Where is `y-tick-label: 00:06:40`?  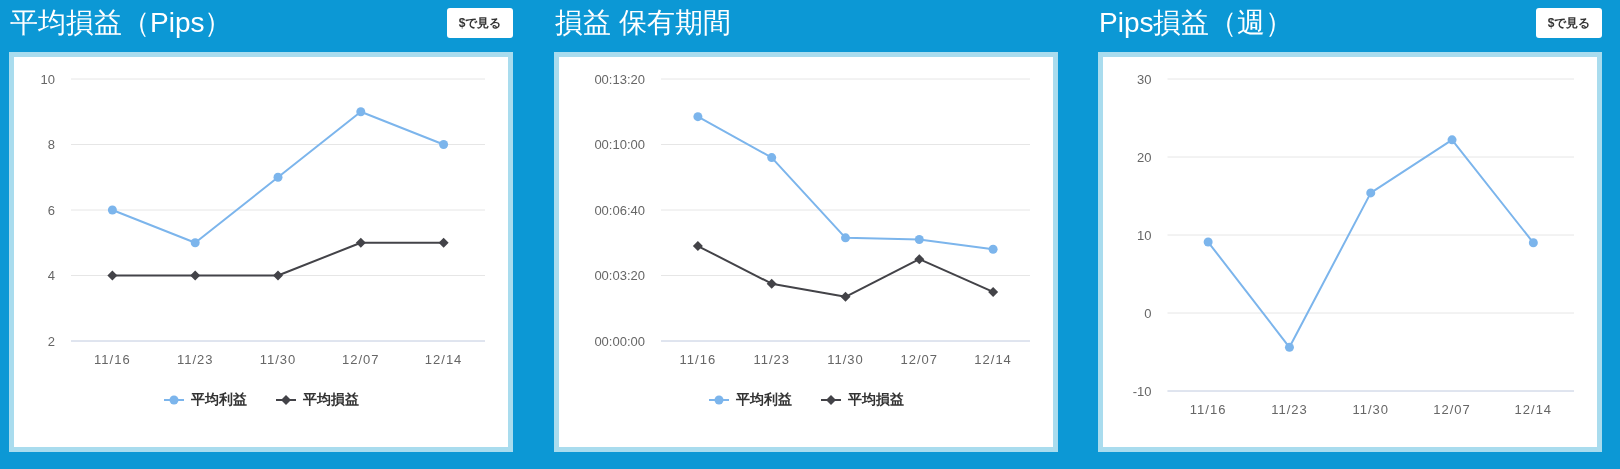 y-tick-label: 00:06:40 is located at coordinates (619, 210).